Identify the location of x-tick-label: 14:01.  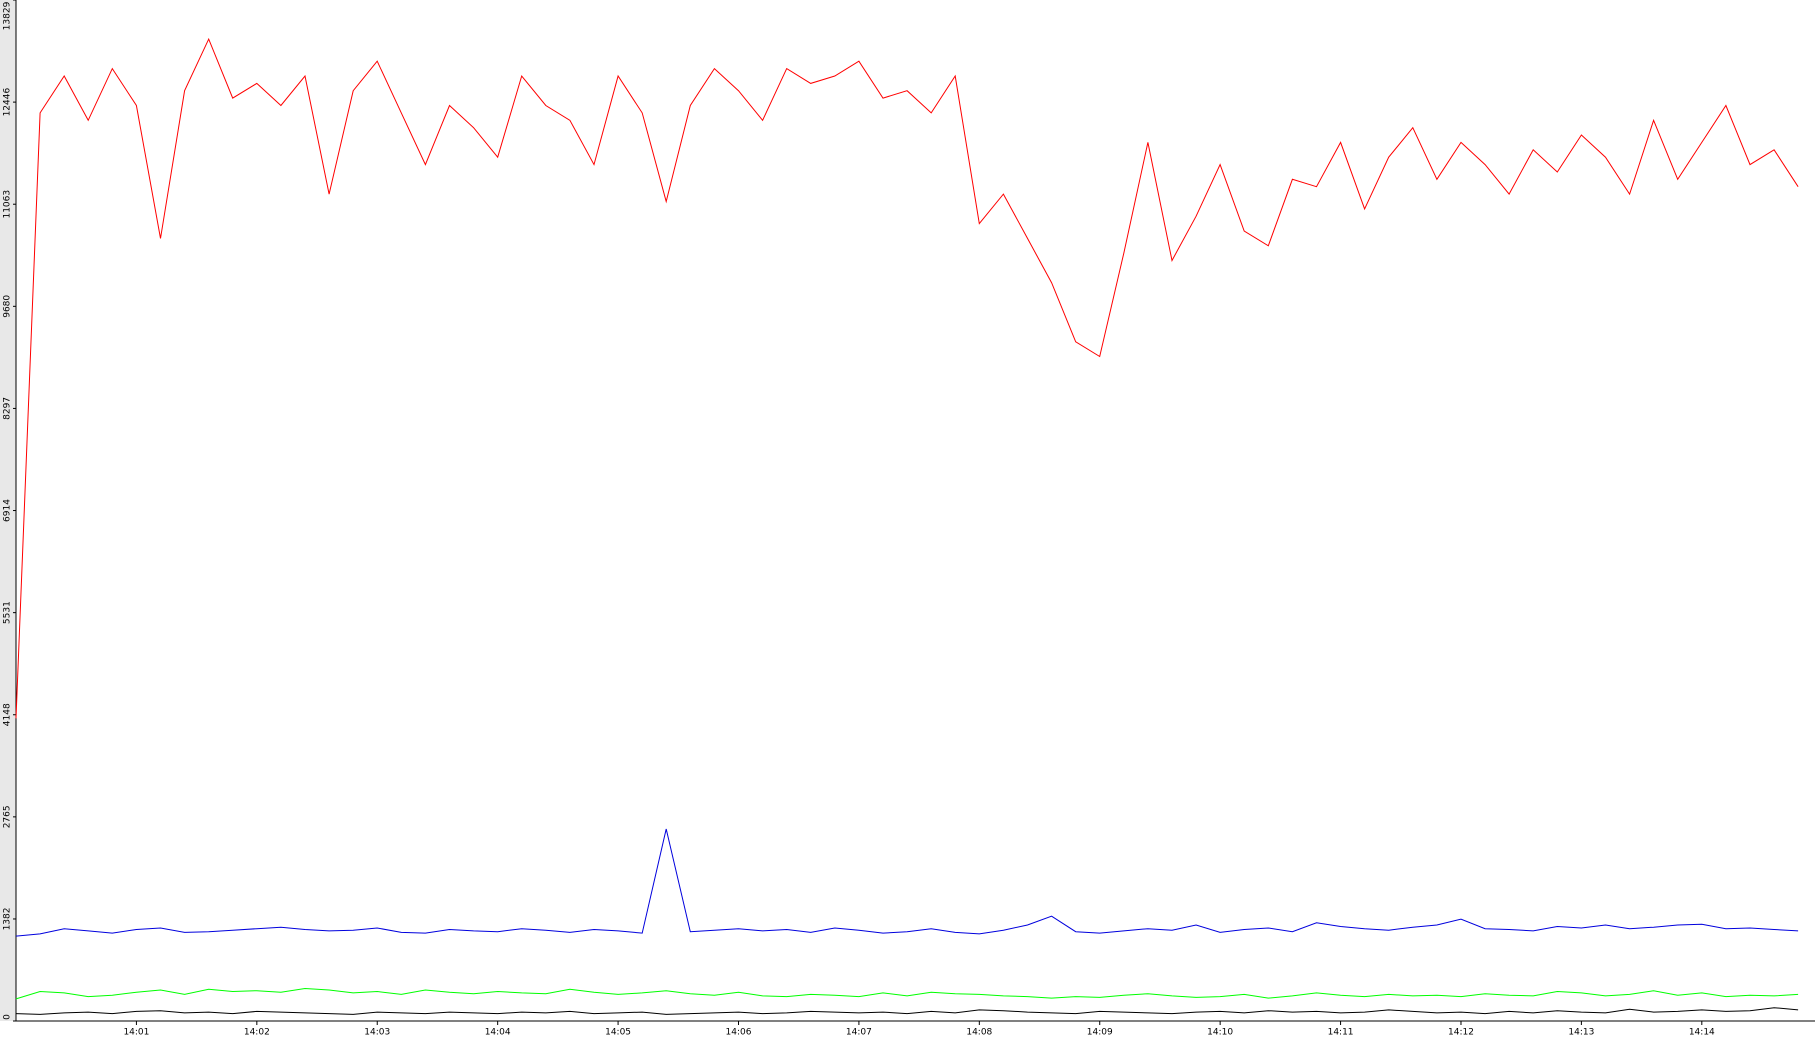
(136, 1033).